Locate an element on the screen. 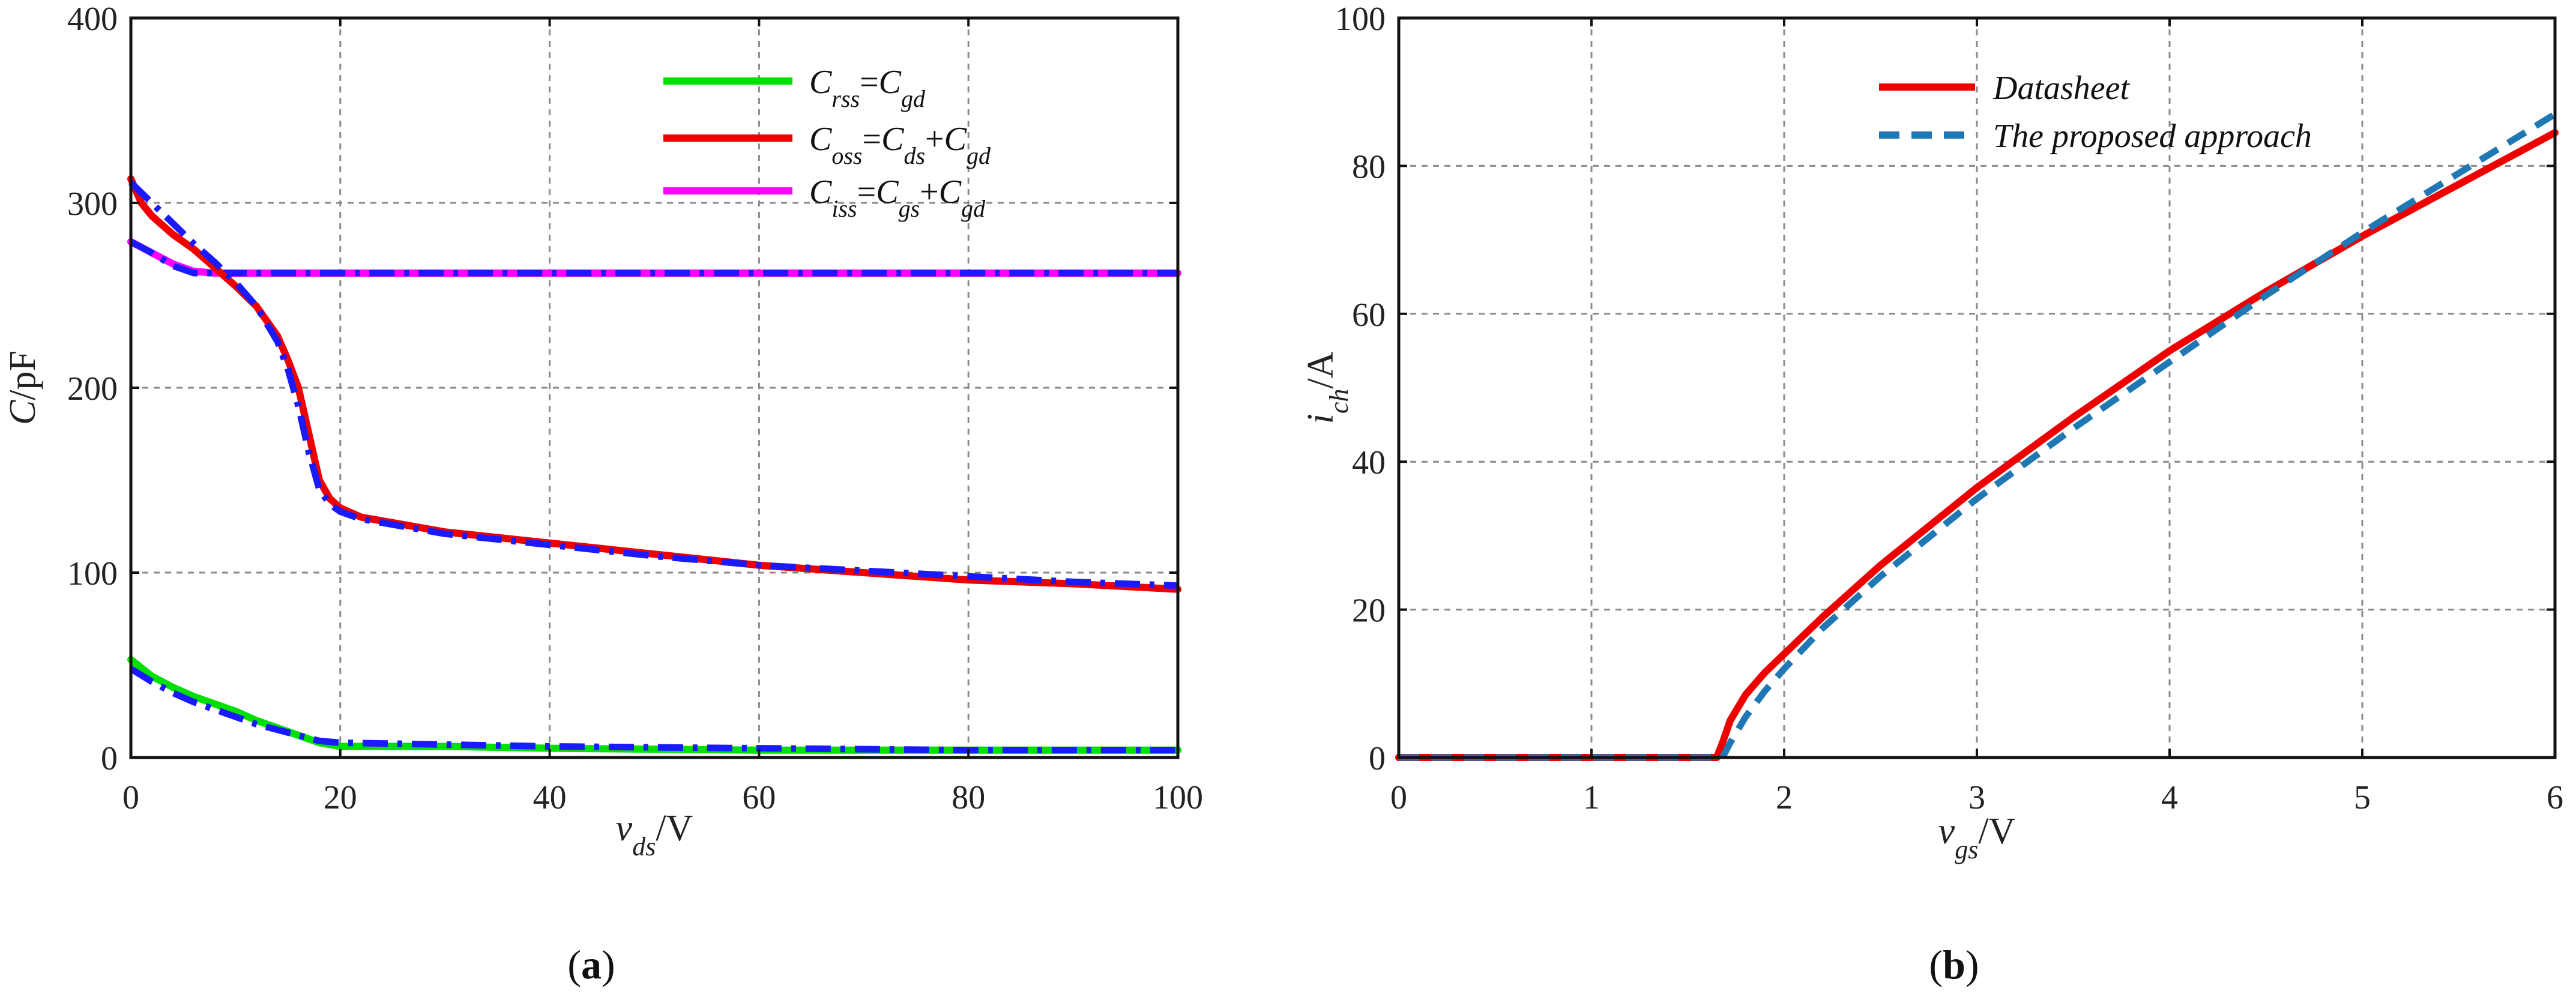  x-tick-label: 4 is located at coordinates (2169, 797).